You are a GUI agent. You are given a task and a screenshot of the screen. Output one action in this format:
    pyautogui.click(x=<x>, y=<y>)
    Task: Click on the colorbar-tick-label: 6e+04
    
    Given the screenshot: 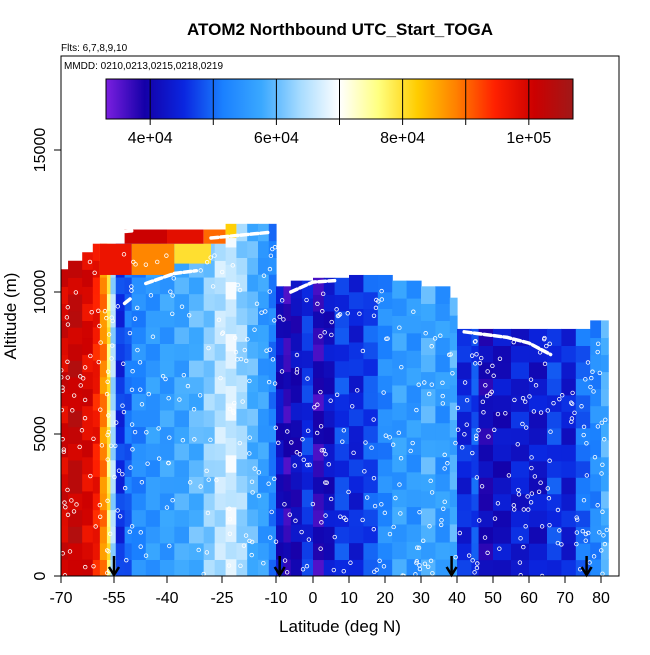 What is the action you would take?
    pyautogui.click(x=276, y=138)
    